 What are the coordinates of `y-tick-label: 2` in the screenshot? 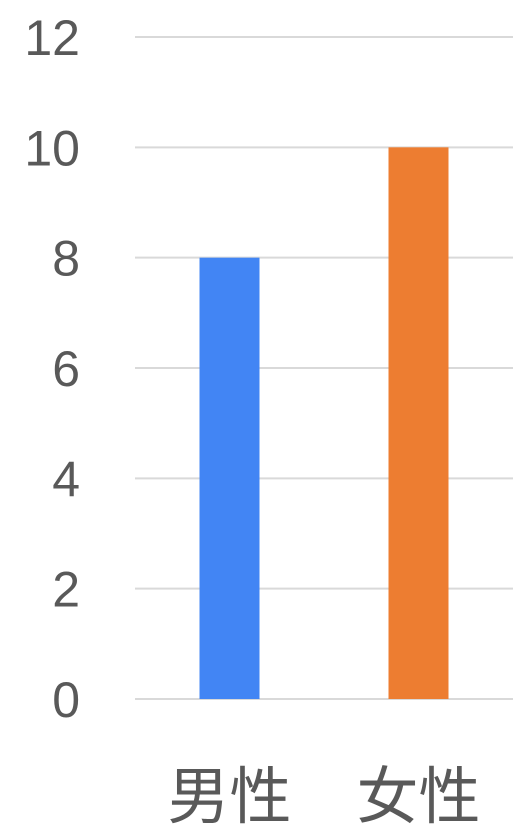 It's located at (66, 590).